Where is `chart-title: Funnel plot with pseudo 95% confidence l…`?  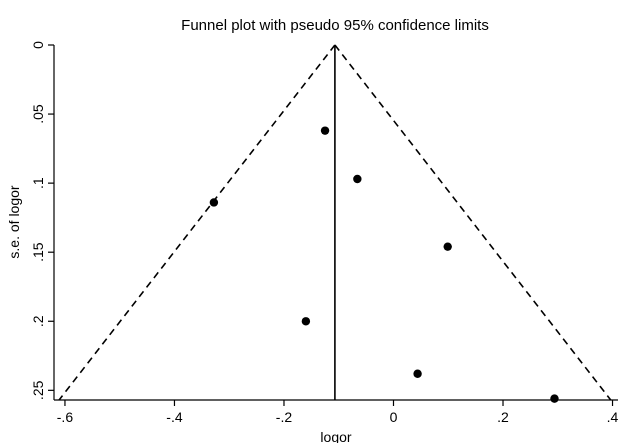 chart-title: Funnel plot with pseudo 95% confidence l… is located at coordinates (335, 25).